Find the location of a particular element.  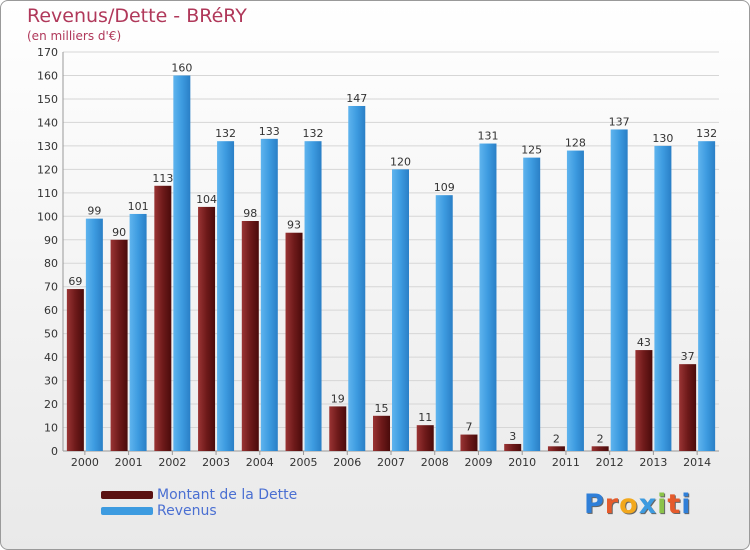

revenue-value-label: 147 is located at coordinates (356, 98).